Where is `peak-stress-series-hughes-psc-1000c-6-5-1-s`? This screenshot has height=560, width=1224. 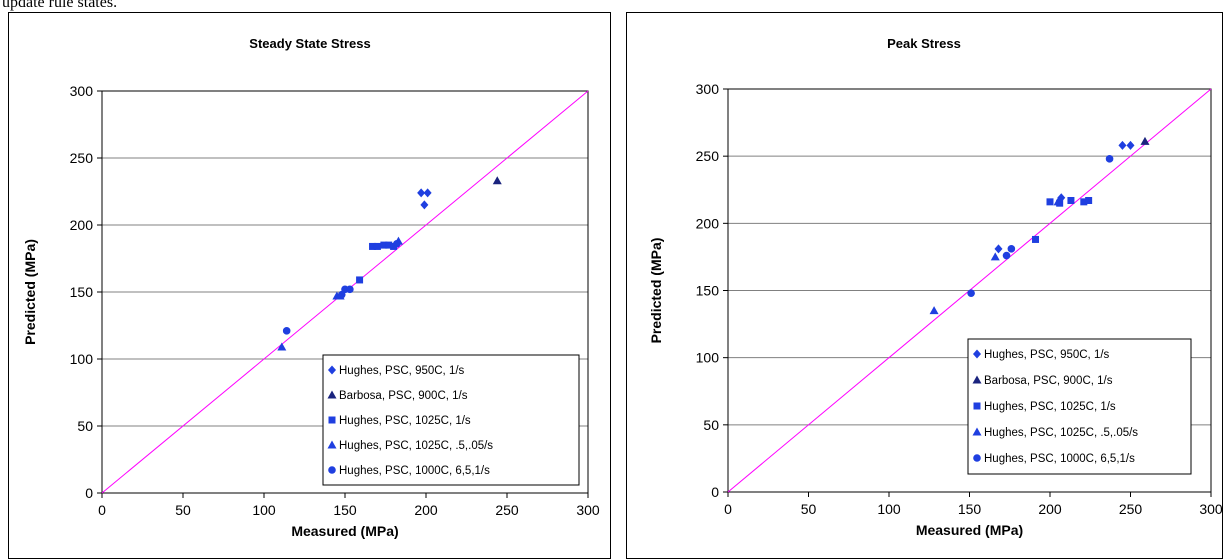 peak-stress-series-hughes-psc-1000c-6-5-1-s is located at coordinates (1040, 226).